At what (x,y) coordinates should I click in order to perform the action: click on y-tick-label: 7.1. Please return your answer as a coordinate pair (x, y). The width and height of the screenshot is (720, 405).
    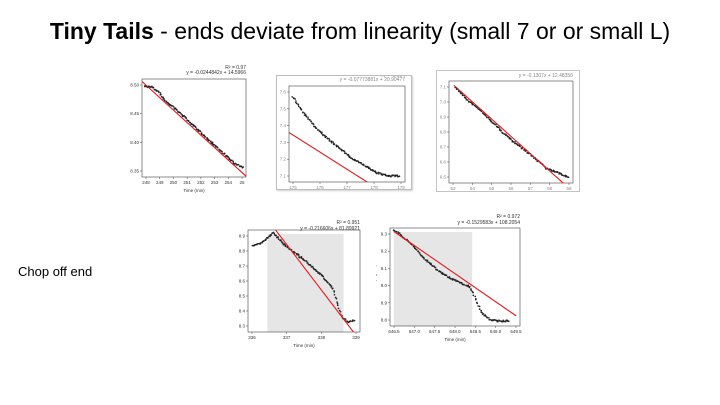
    Looking at the image, I should click on (443, 87).